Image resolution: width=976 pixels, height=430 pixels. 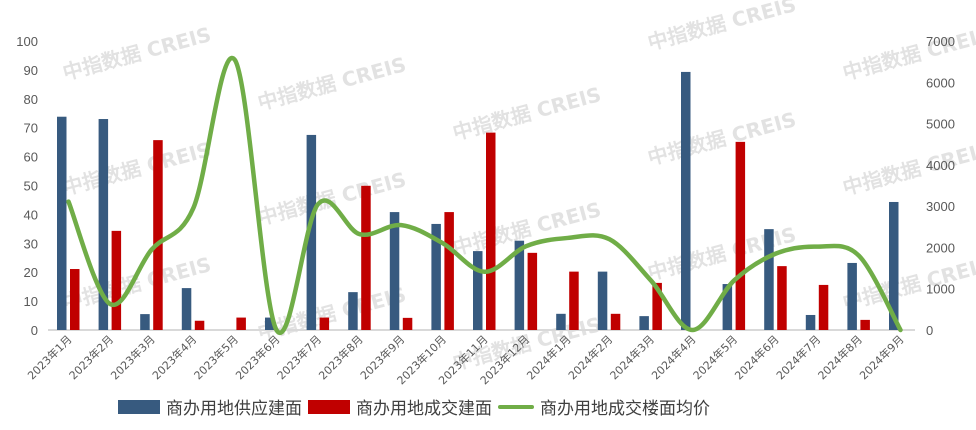 What do you see at coordinates (625, 409) in the screenshot?
I see `legend-label-price: 商办用地成交楼面均价` at bounding box center [625, 409].